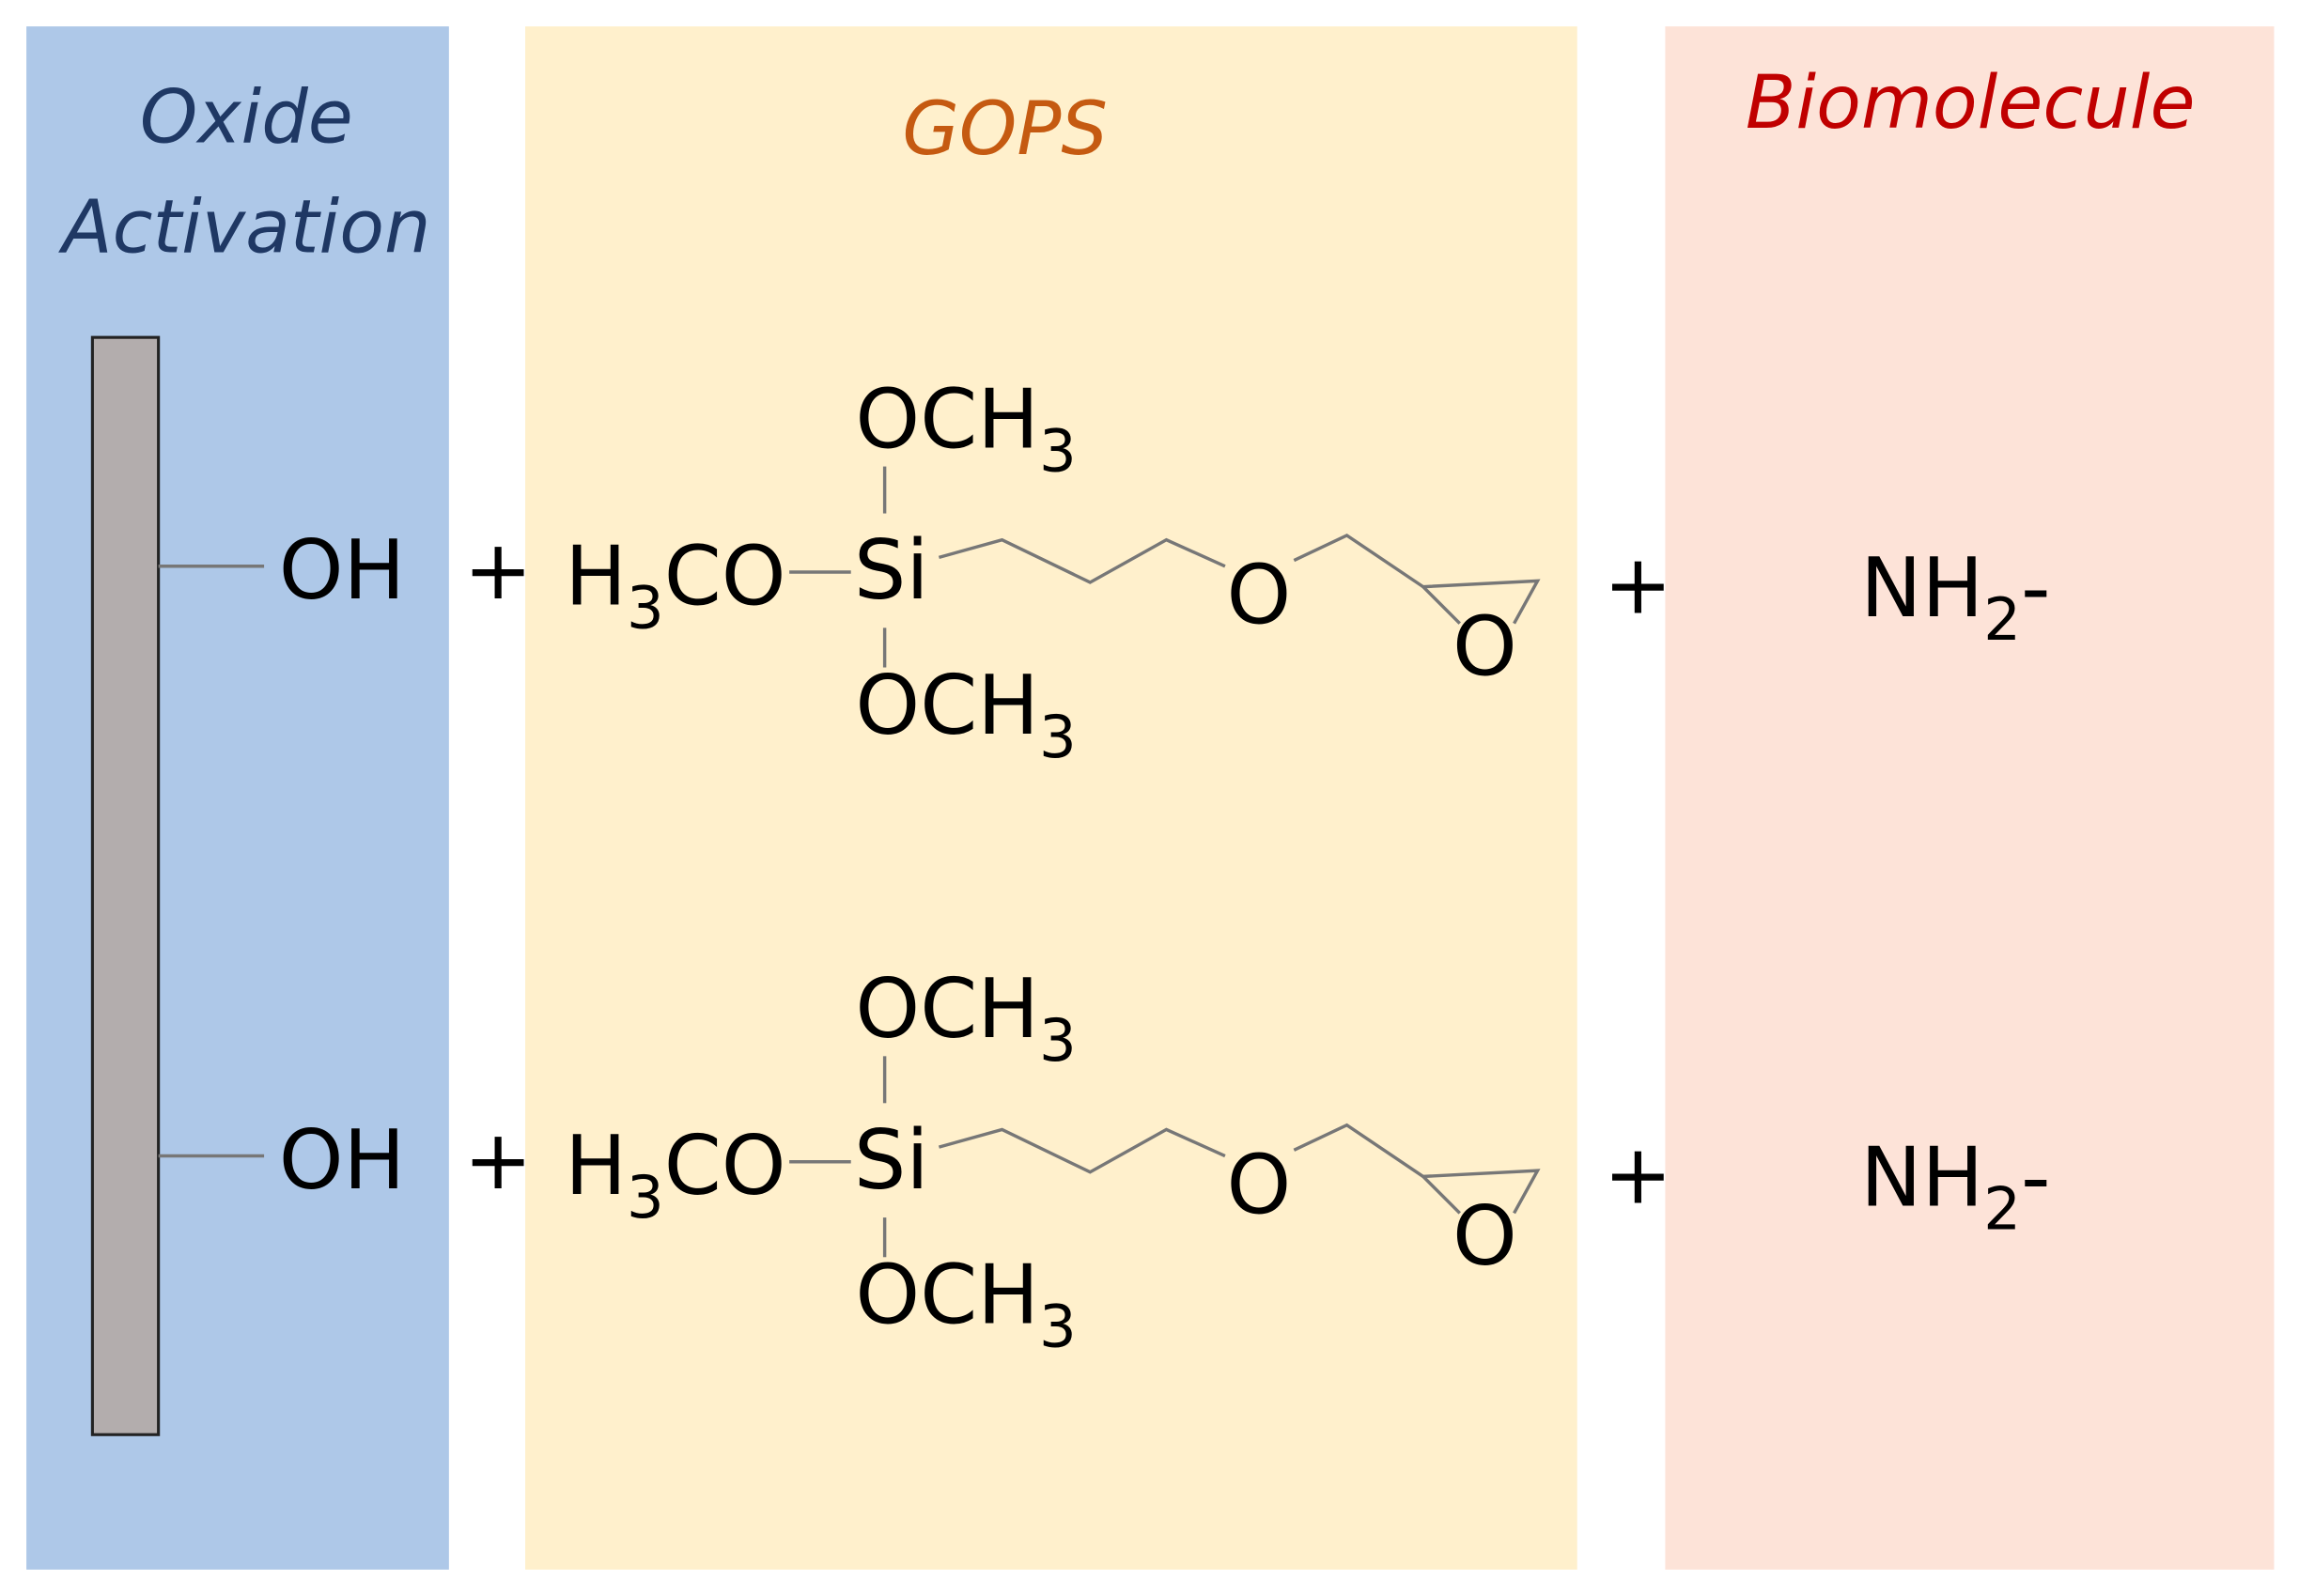 This screenshot has height=1596, width=2299. What do you see at coordinates (243, 228) in the screenshot?
I see `panel-title: Activation` at bounding box center [243, 228].